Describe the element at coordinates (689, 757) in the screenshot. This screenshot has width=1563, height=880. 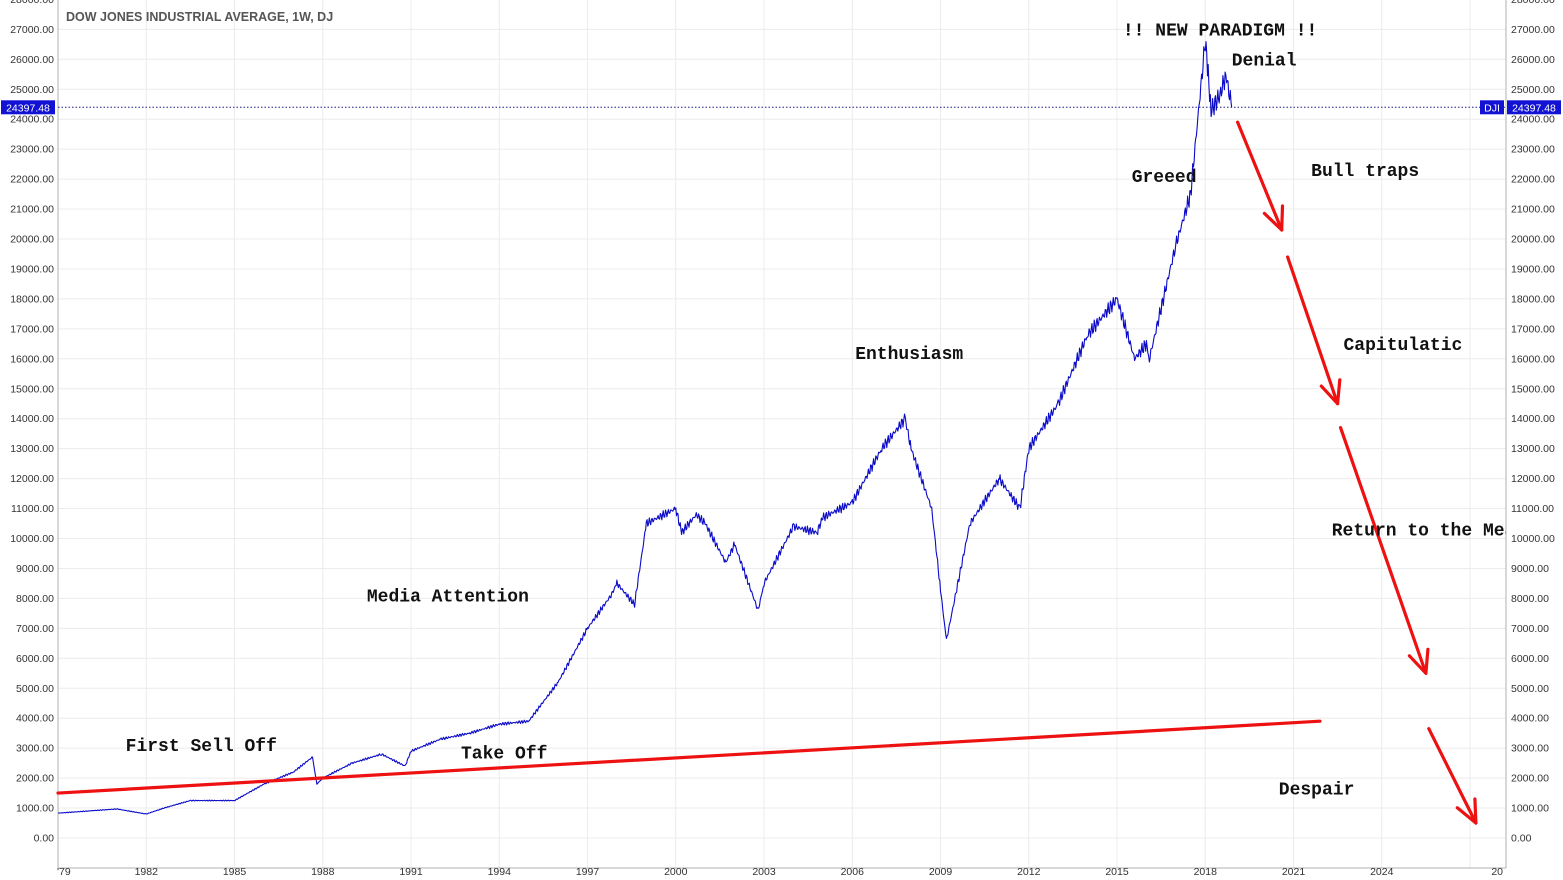
I see `trendline` at that location.